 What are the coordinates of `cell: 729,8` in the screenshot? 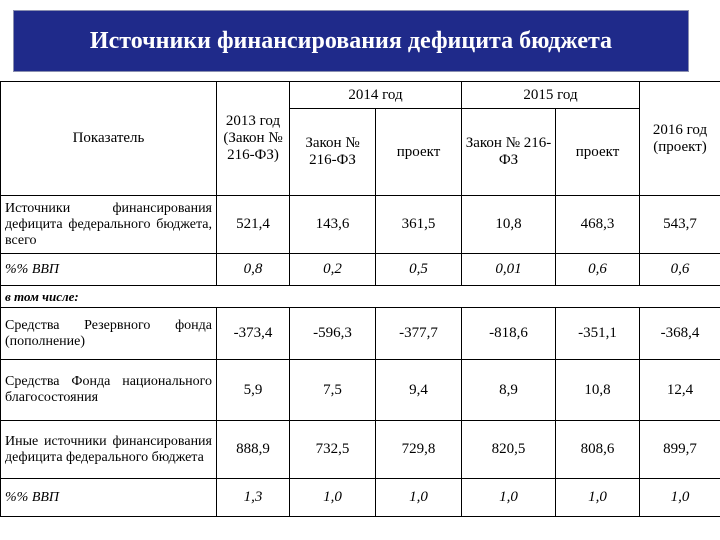 It's located at (418, 449).